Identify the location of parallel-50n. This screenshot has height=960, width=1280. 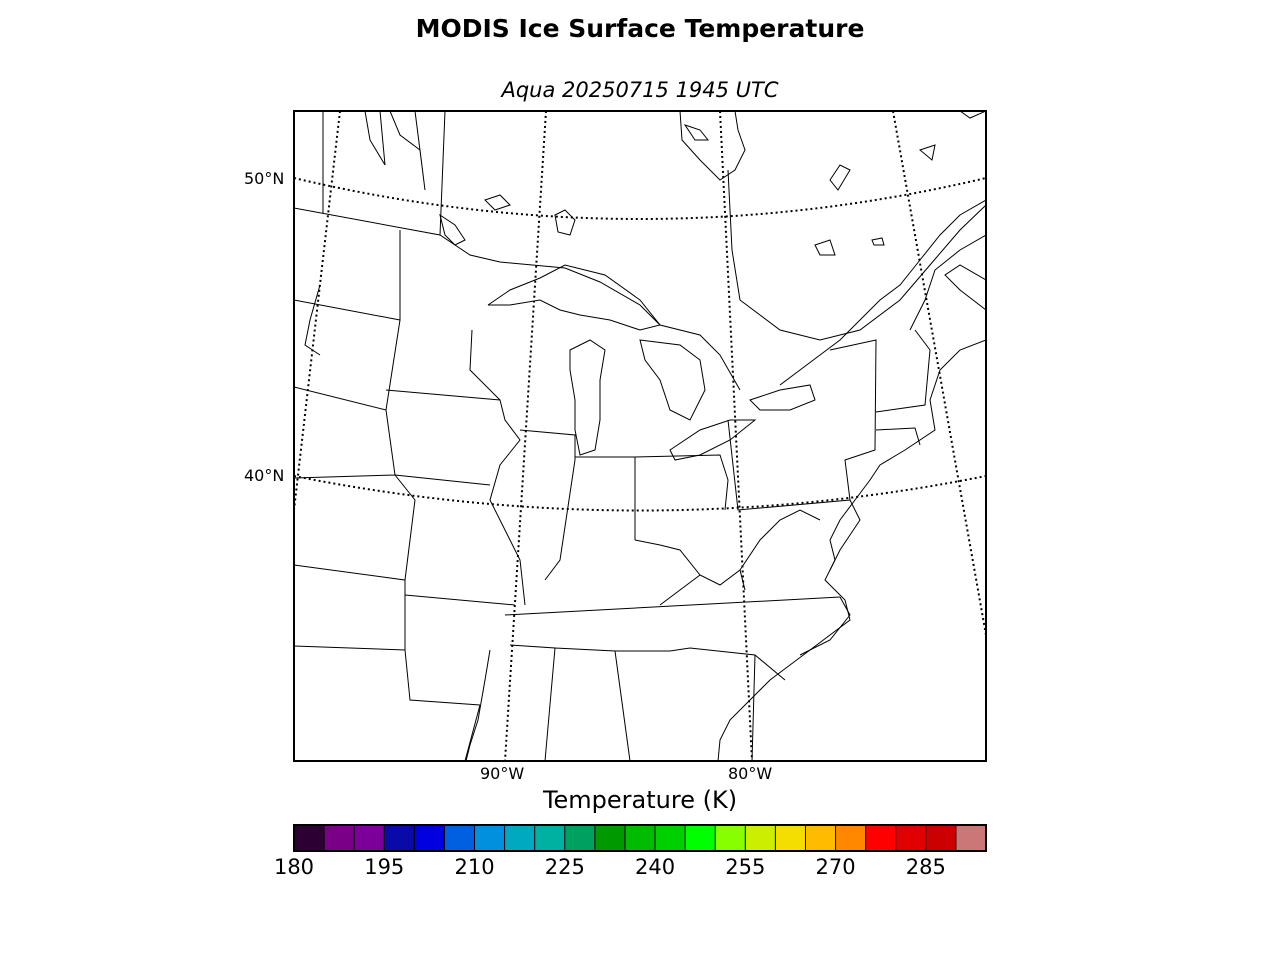
(640, 198).